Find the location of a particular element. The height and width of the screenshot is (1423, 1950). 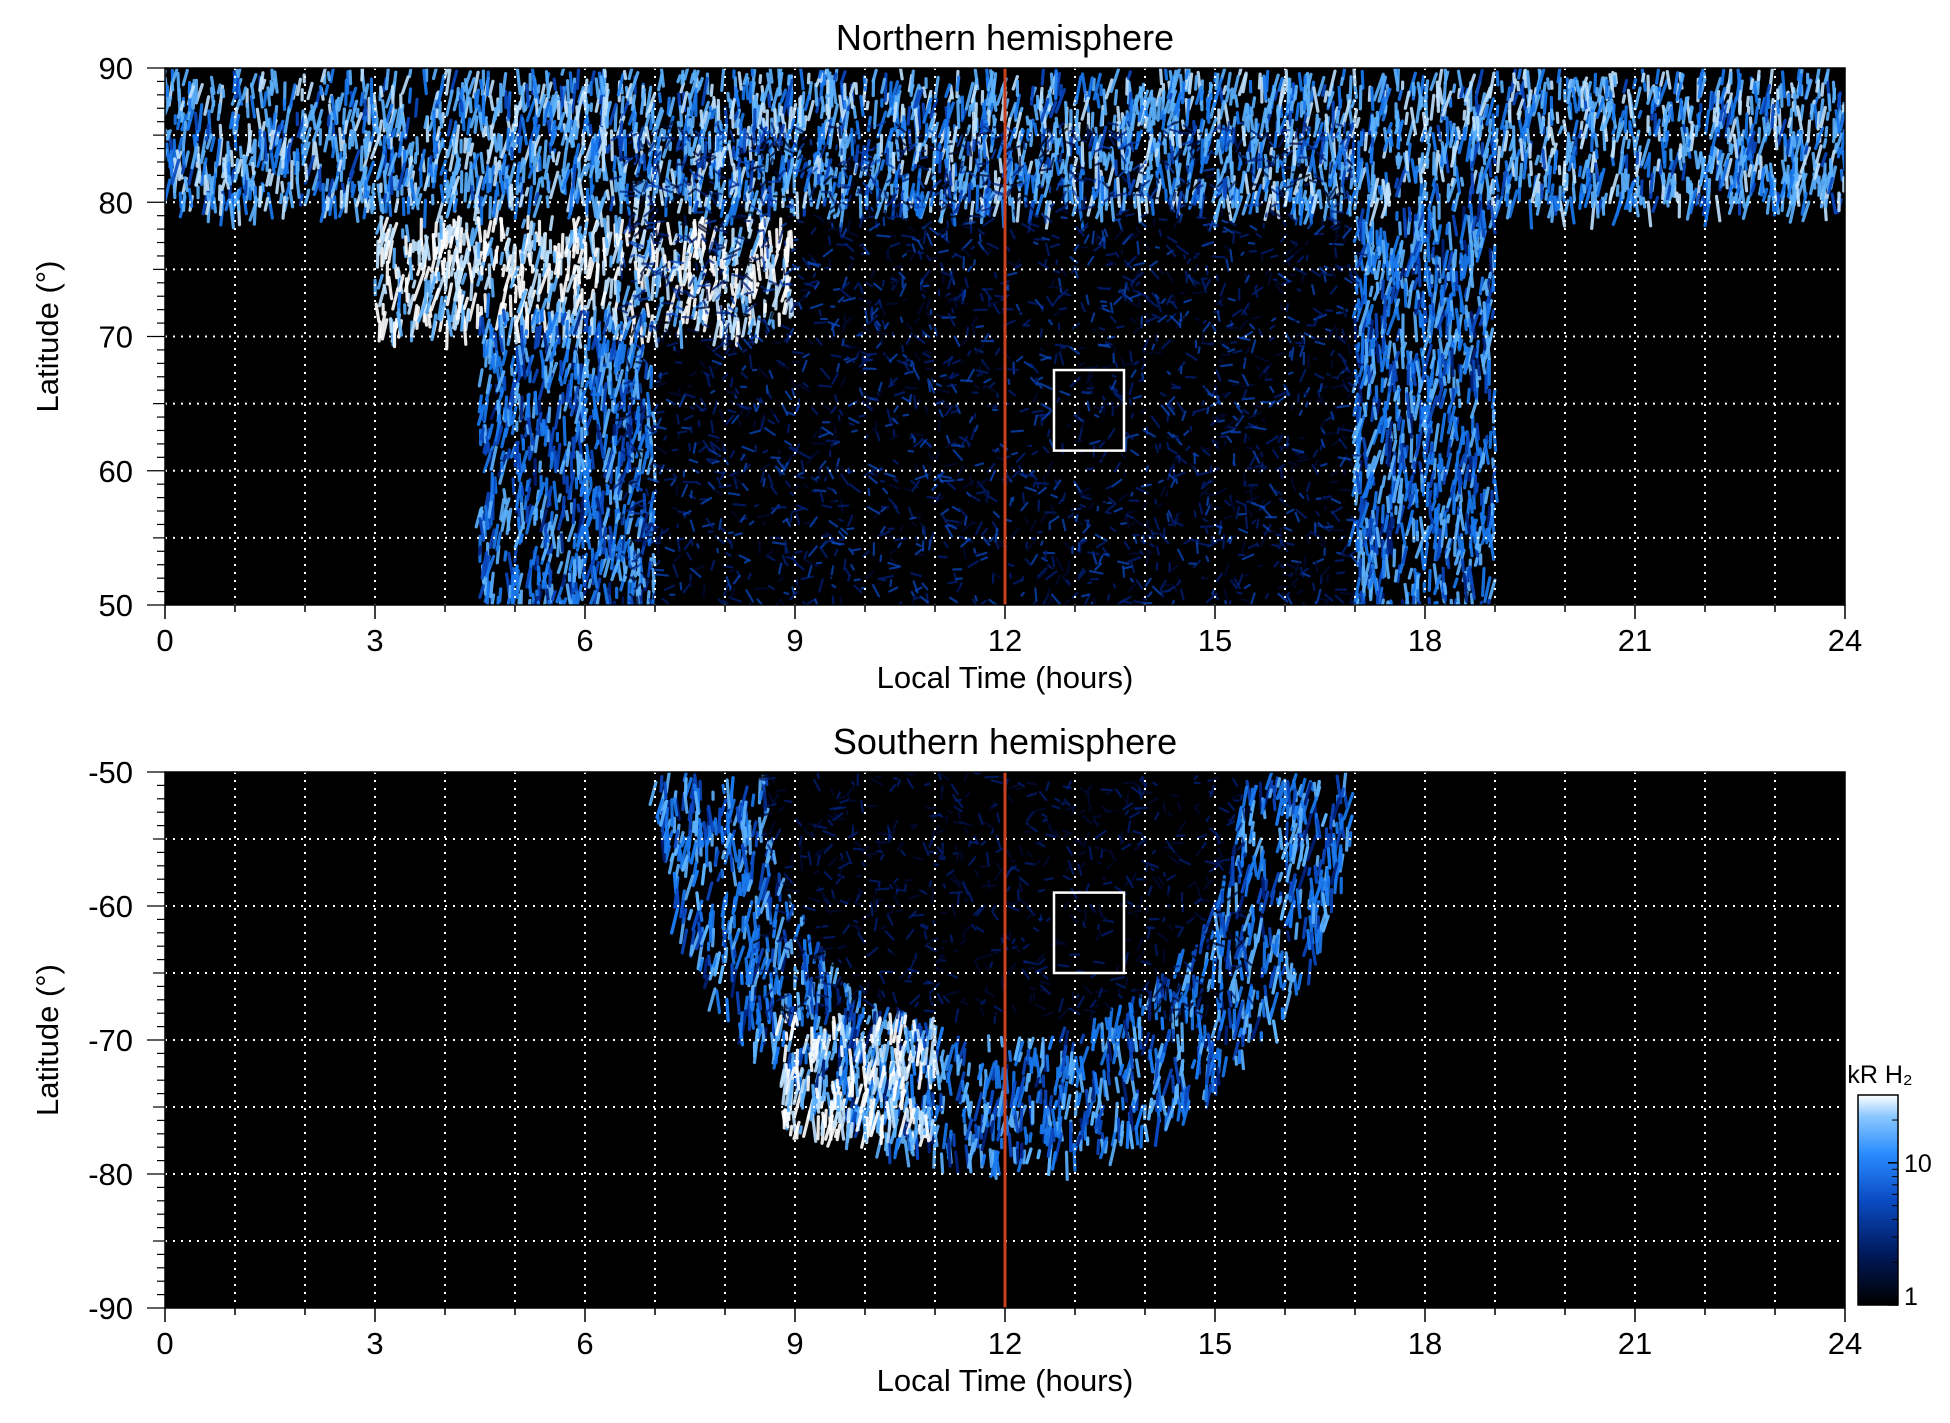

y-tick-label: 70 is located at coordinates (116, 337).